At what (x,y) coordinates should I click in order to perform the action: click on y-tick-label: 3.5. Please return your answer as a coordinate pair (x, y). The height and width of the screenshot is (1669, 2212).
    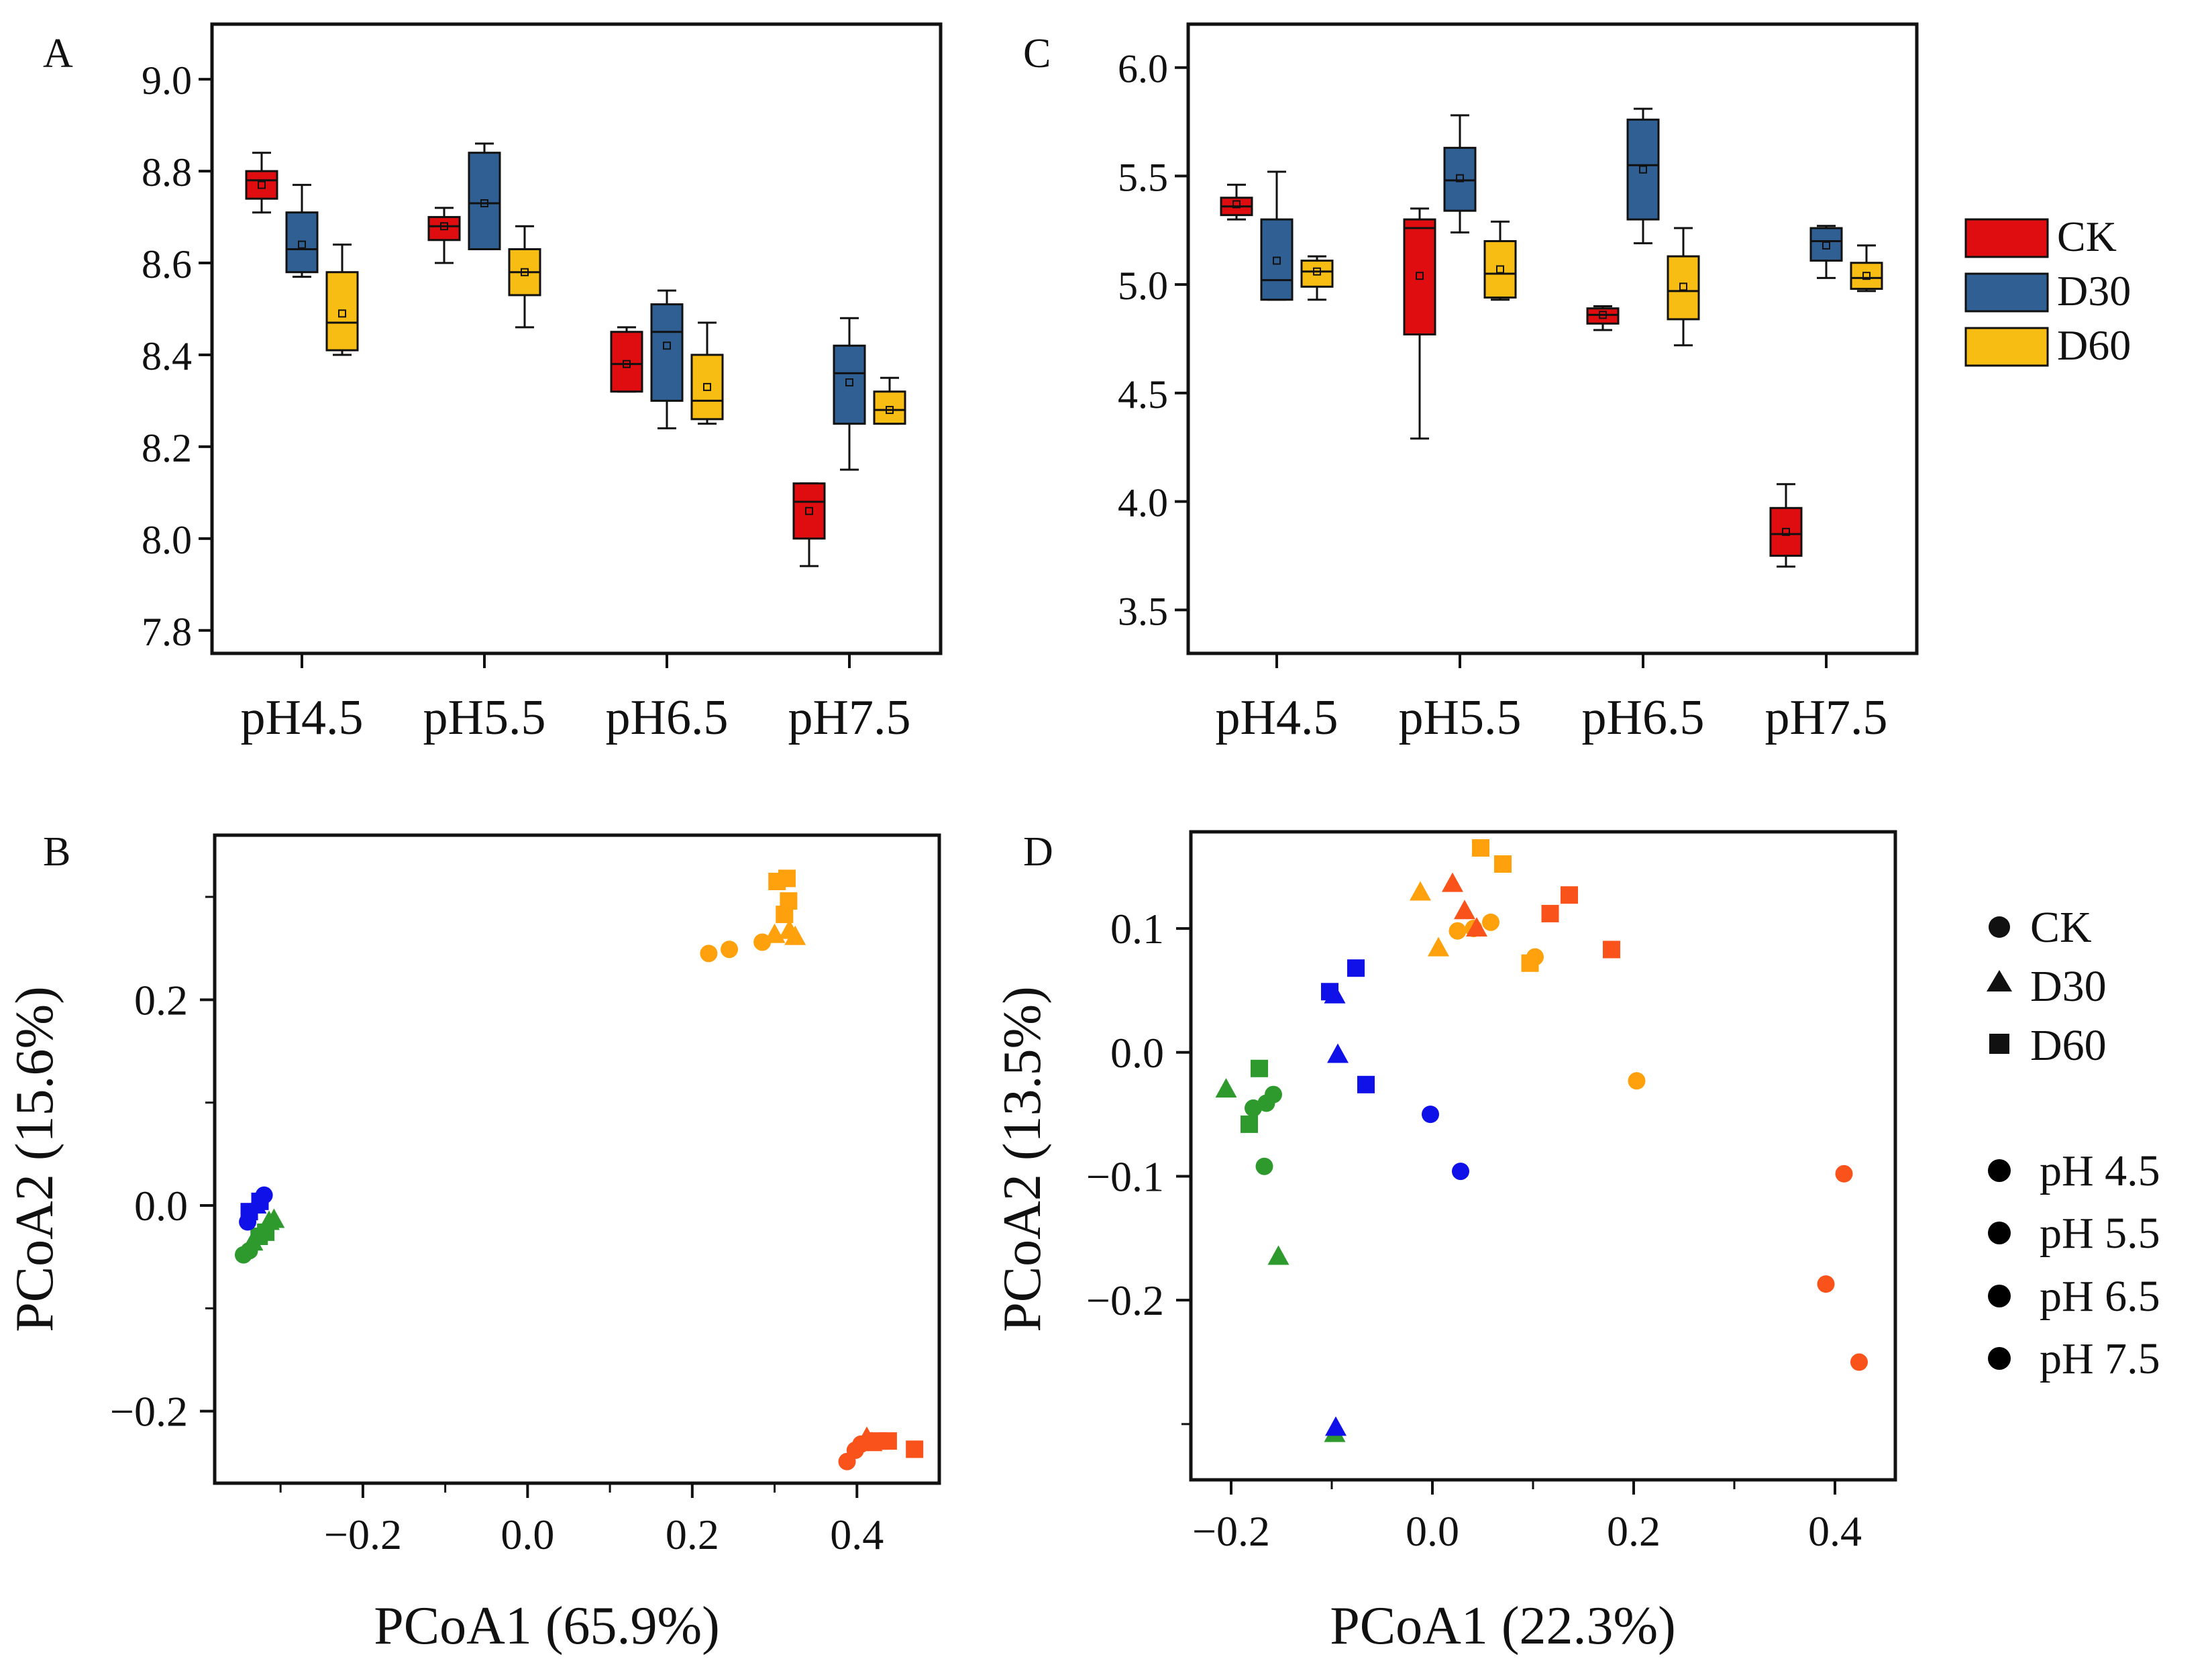
    Looking at the image, I should click on (1143, 611).